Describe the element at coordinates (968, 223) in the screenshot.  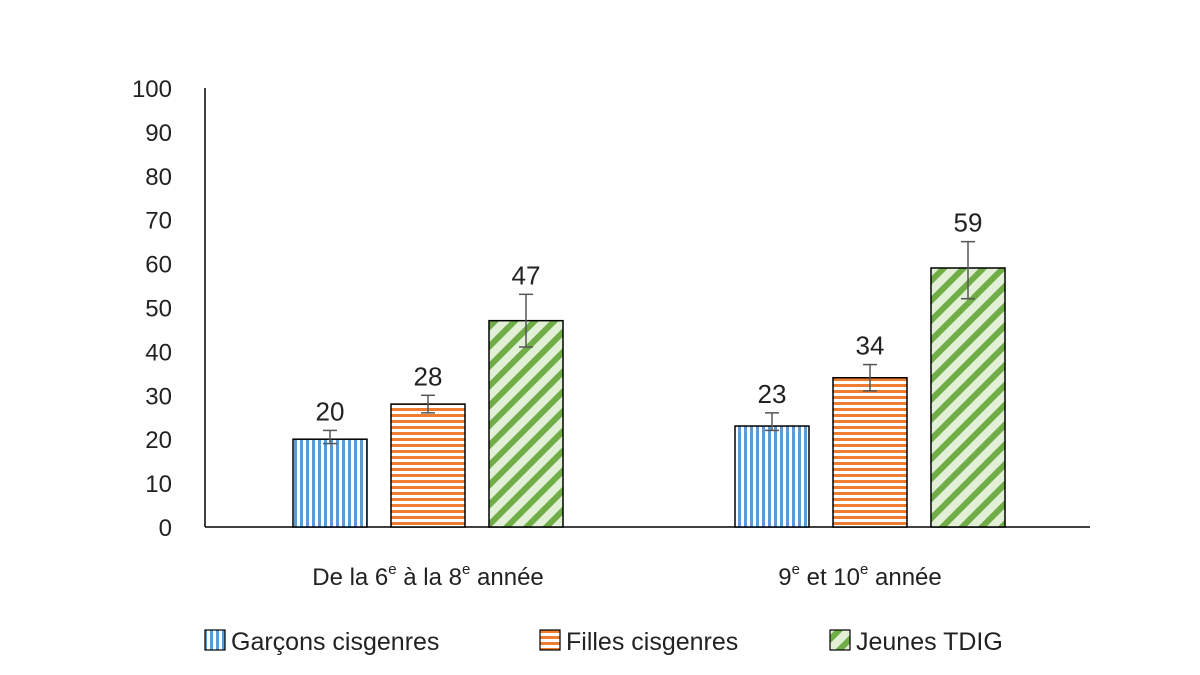
I see `data-label: 59` at that location.